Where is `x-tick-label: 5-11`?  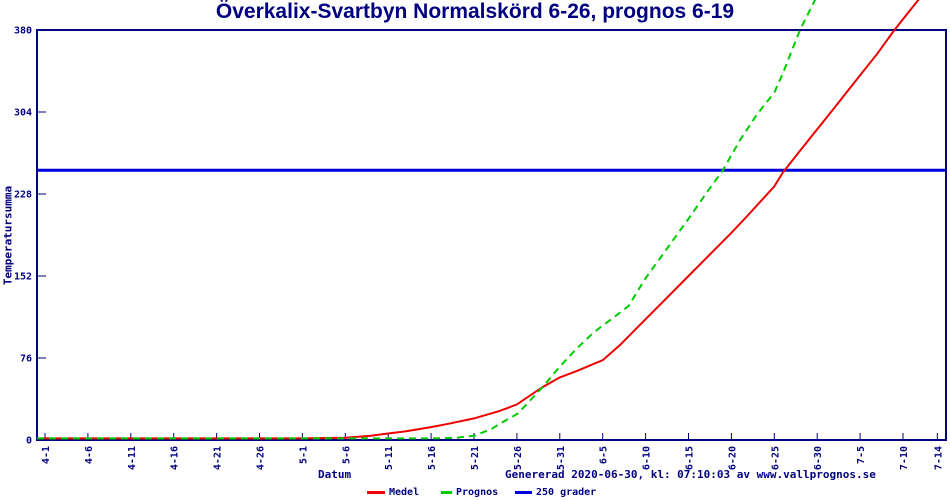 x-tick-label: 5-11 is located at coordinates (389, 458).